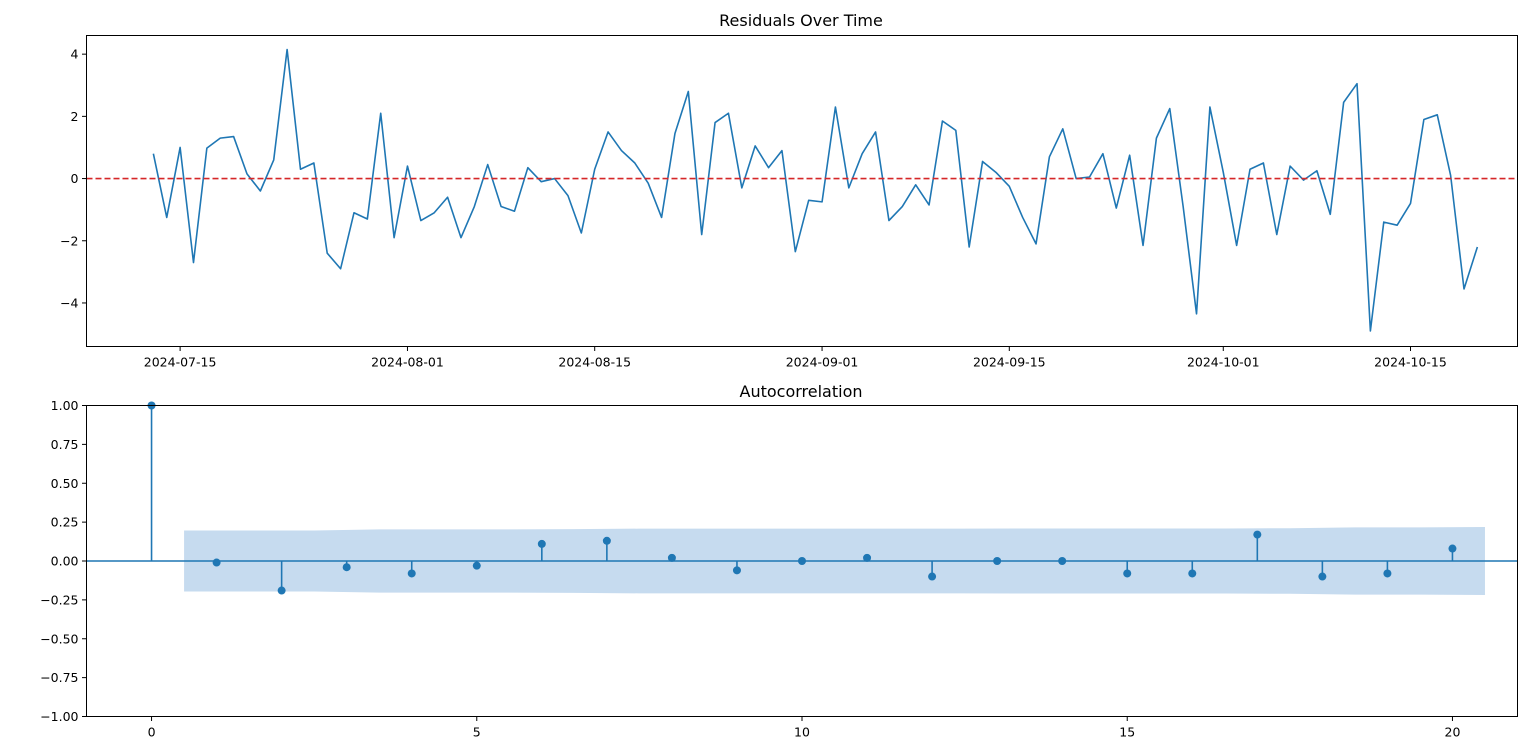  I want to click on residuals-x-tick-label: 2024-08-01, so click(407, 362).